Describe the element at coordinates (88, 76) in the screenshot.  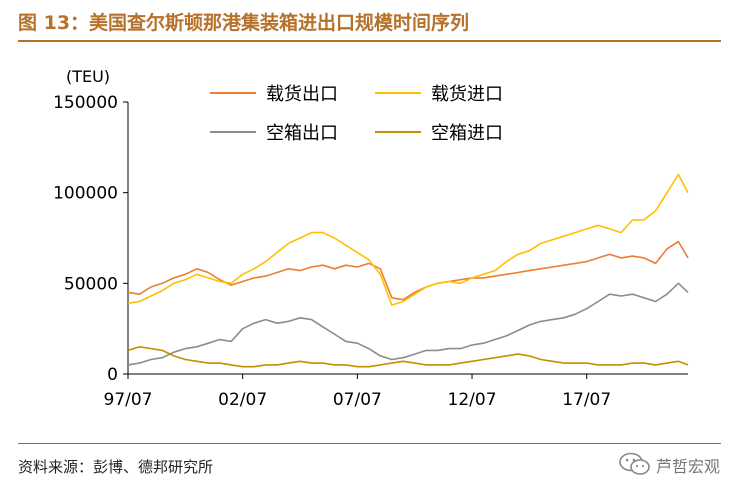
I see `y-axis-unit-label: (TEU)` at that location.